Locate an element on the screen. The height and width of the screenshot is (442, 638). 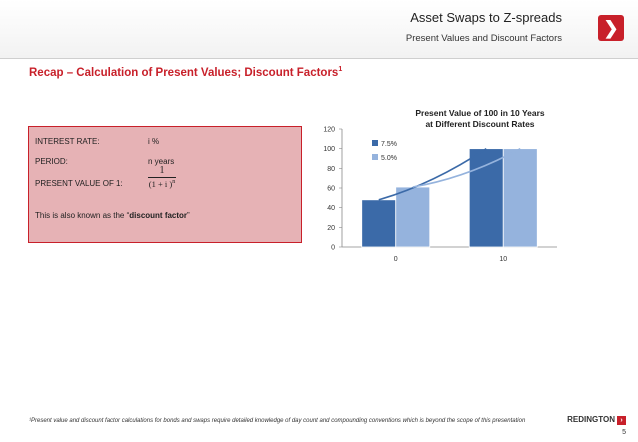
brand-logo: REDINGTON › is located at coordinates (596, 420).